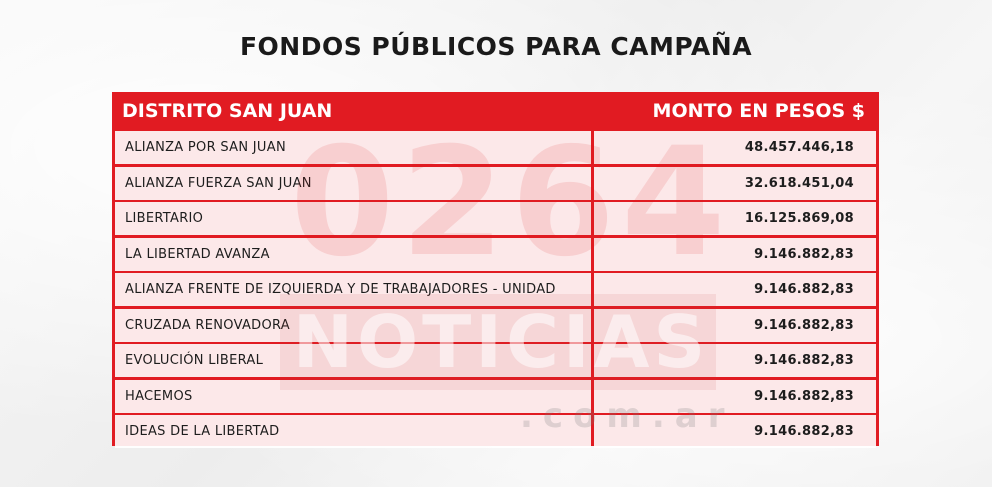 The height and width of the screenshot is (487, 992). Describe the element at coordinates (227, 111) in the screenshot. I see `header-district: DISTRITO SAN JUAN` at that location.